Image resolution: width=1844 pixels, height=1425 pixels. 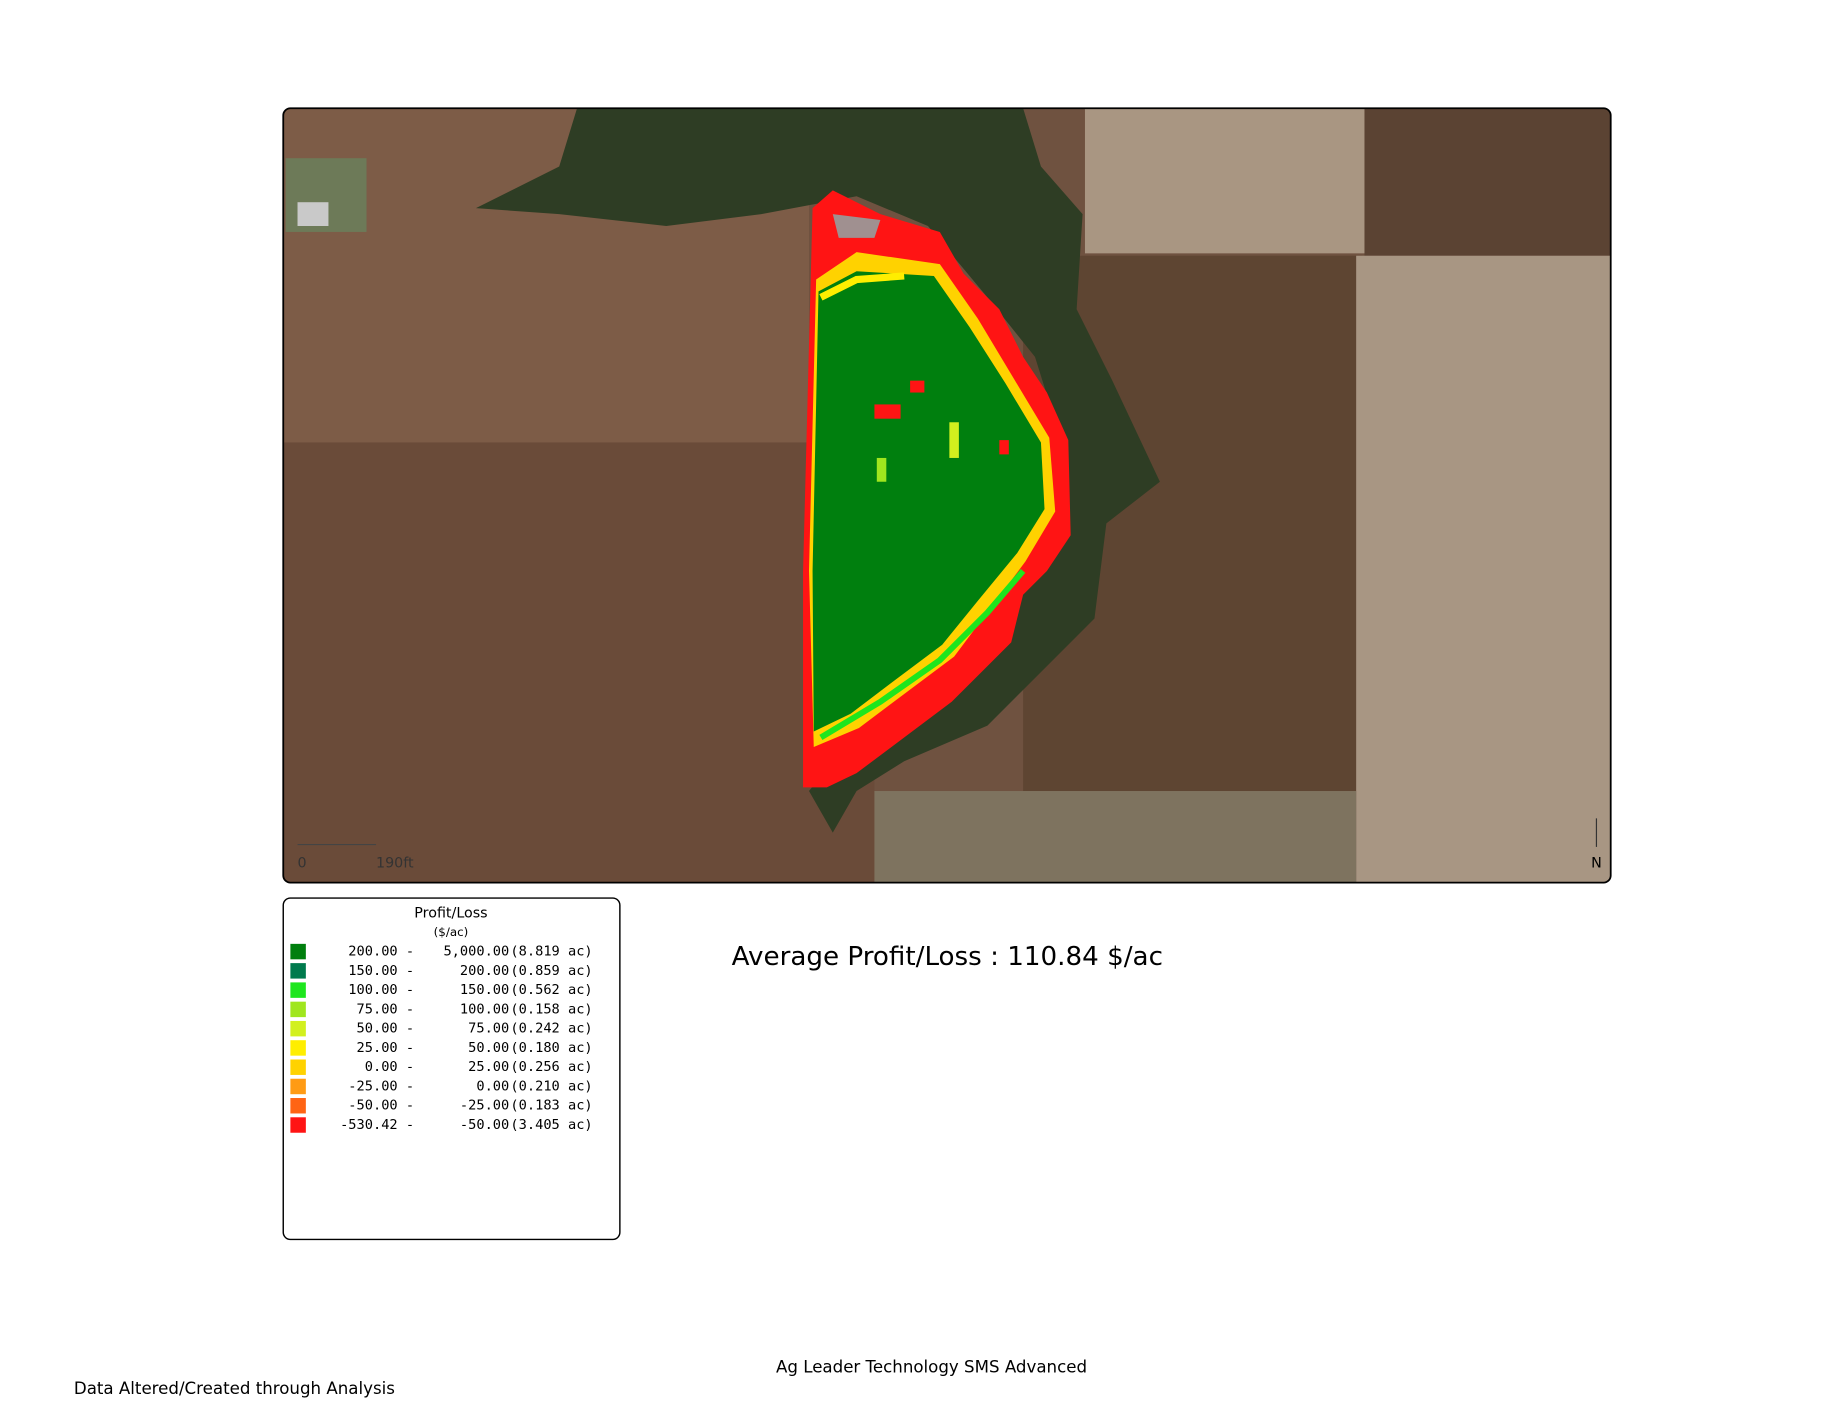 What do you see at coordinates (381, 971) in the screenshot?
I see `legend-low: 150.00 -` at bounding box center [381, 971].